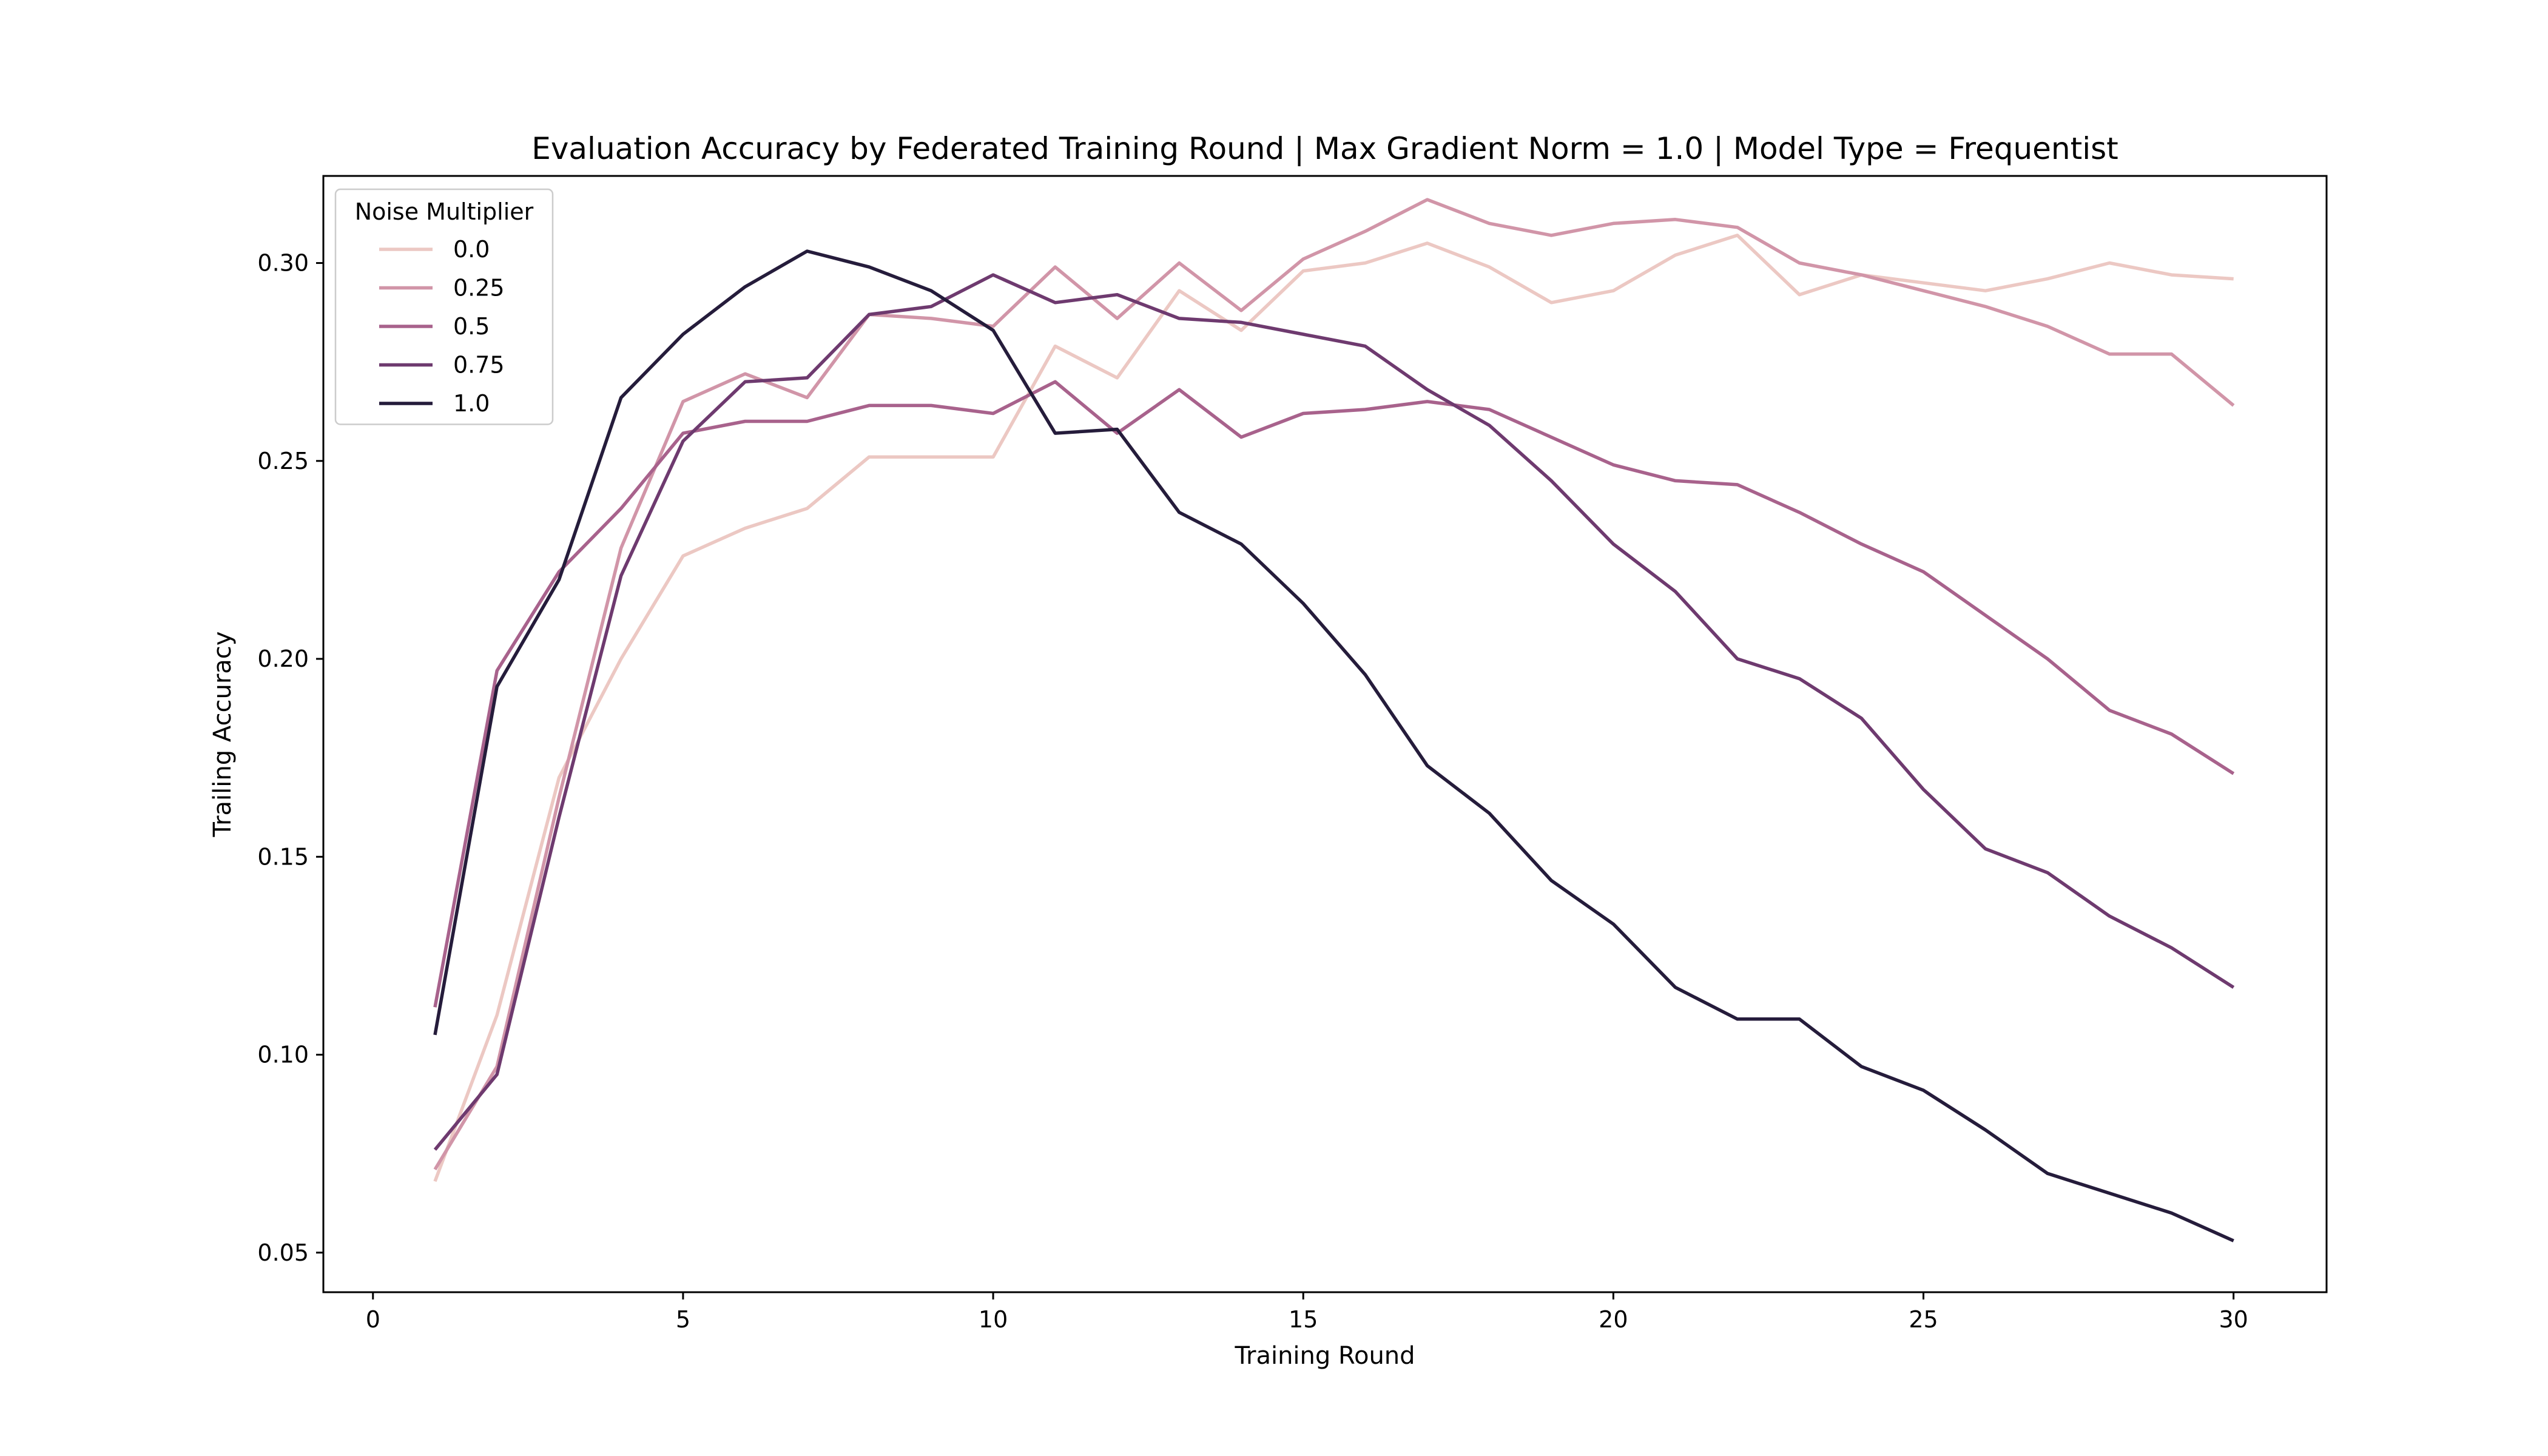 The image size is (2548, 1456). Describe the element at coordinates (2233, 1319) in the screenshot. I see `x-tick-label: 30` at that location.